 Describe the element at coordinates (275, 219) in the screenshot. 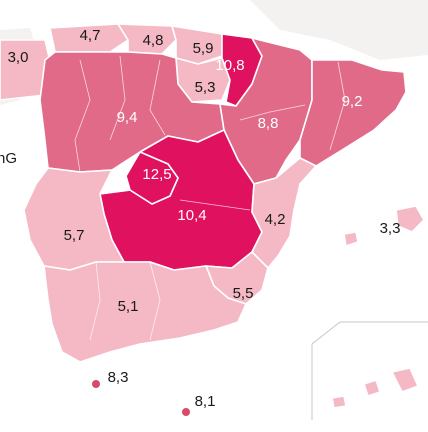

I see `label-valencia: 4,2` at that location.